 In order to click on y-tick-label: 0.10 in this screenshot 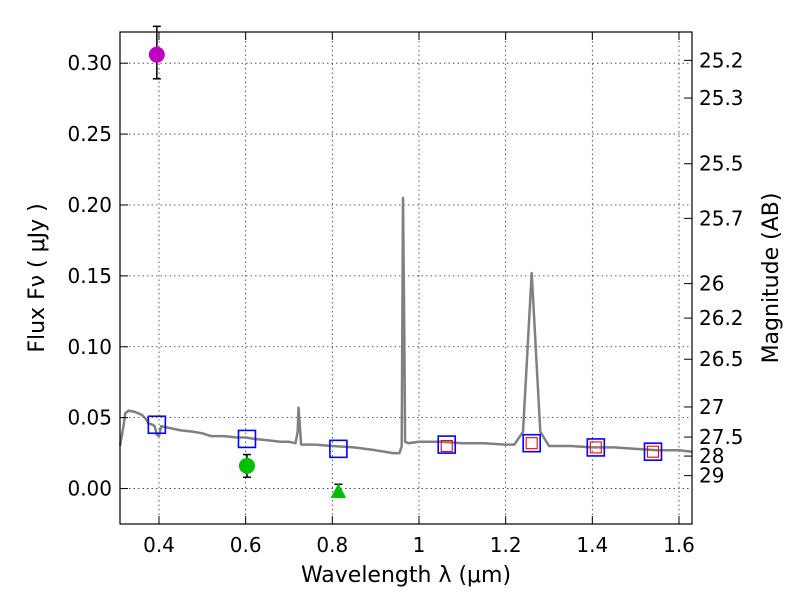, I will do `click(89, 347)`.